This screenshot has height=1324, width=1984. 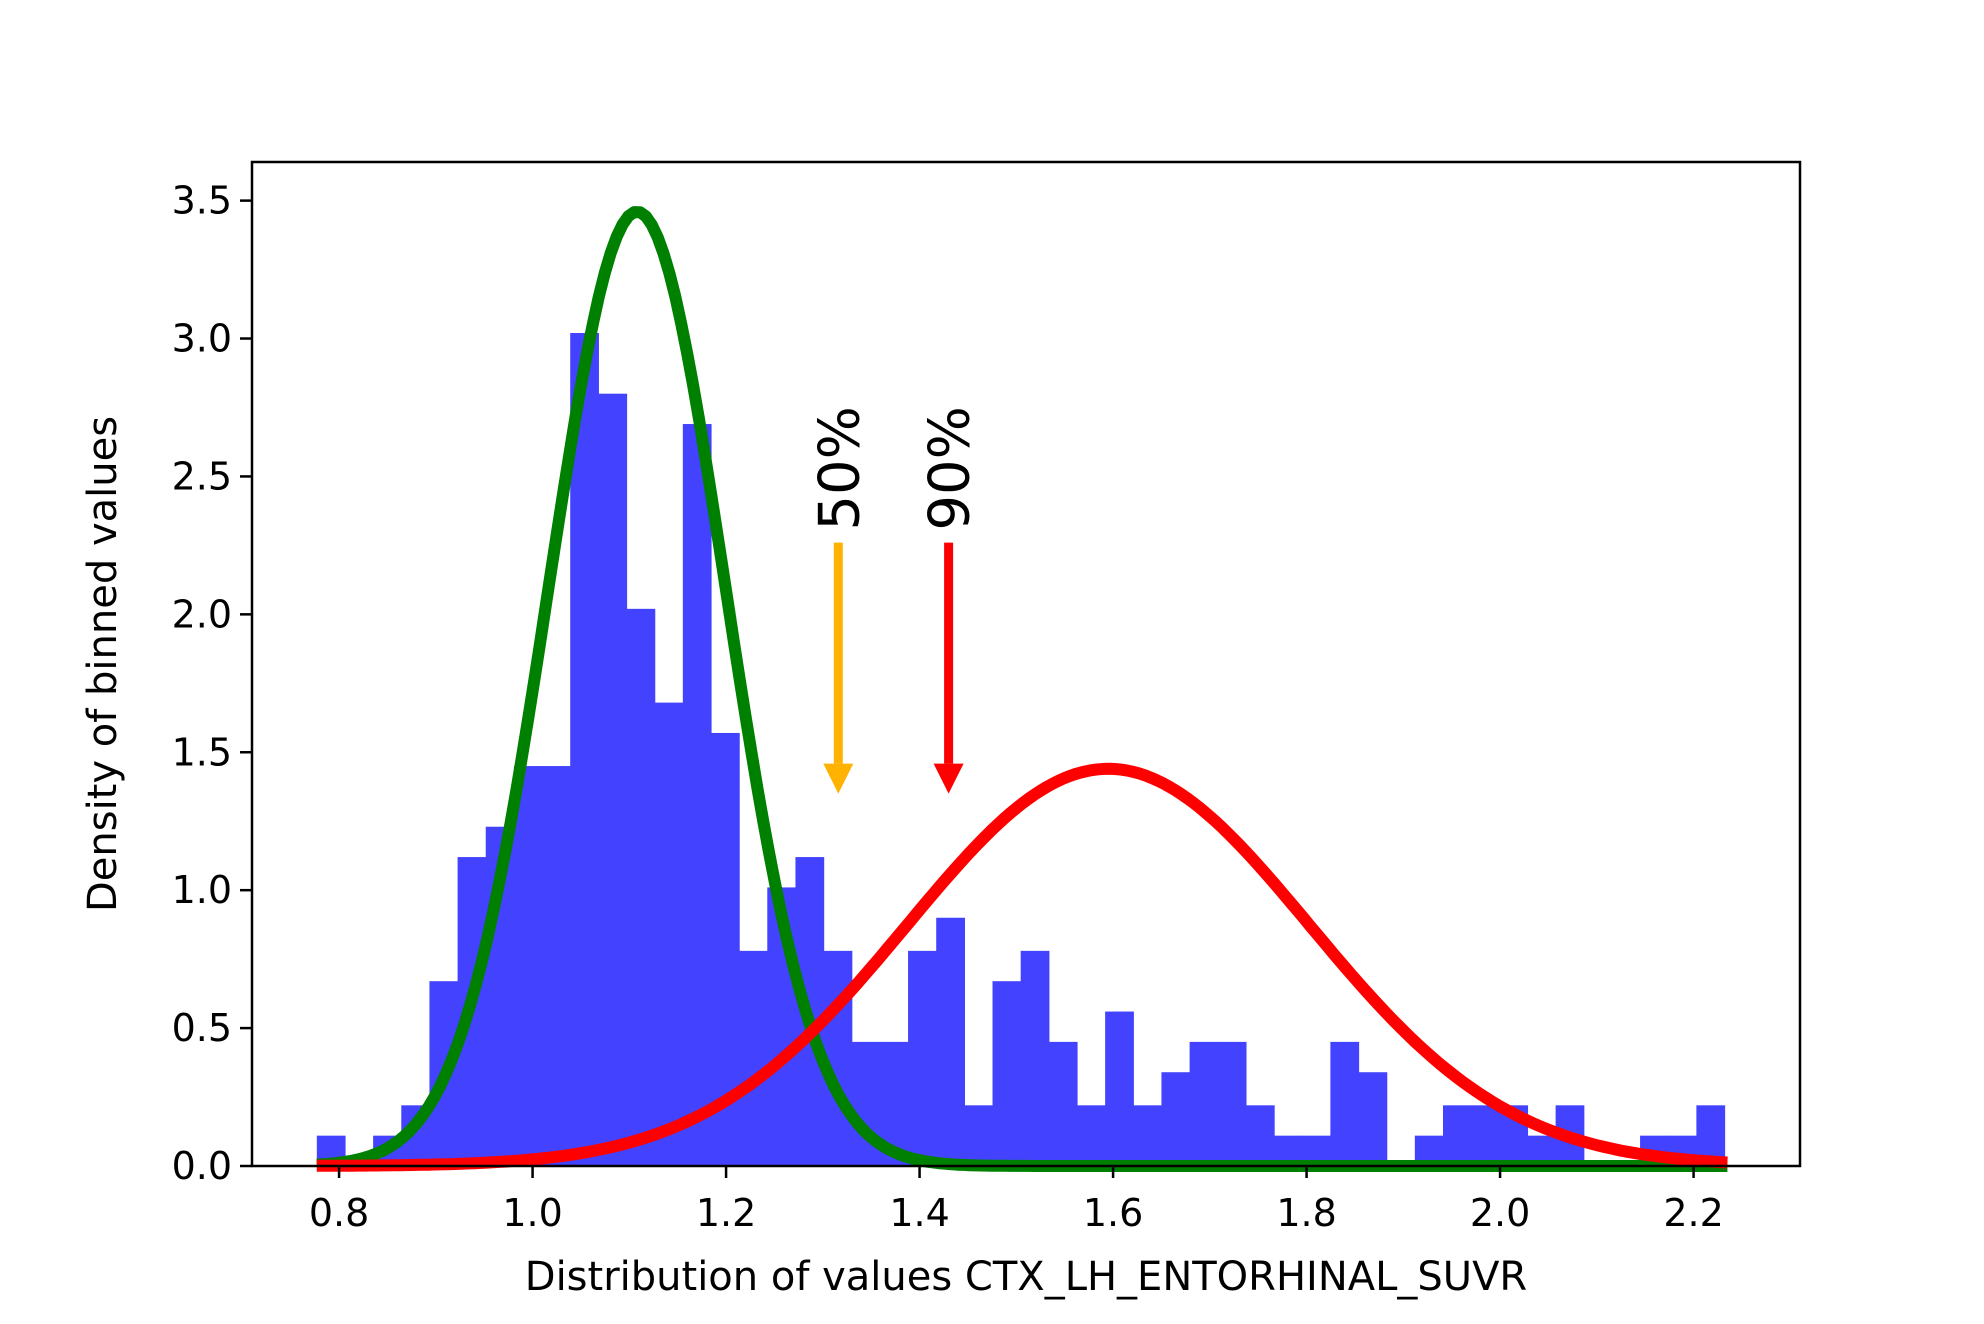 What do you see at coordinates (202, 201) in the screenshot?
I see `y-tick-label: 3.5` at bounding box center [202, 201].